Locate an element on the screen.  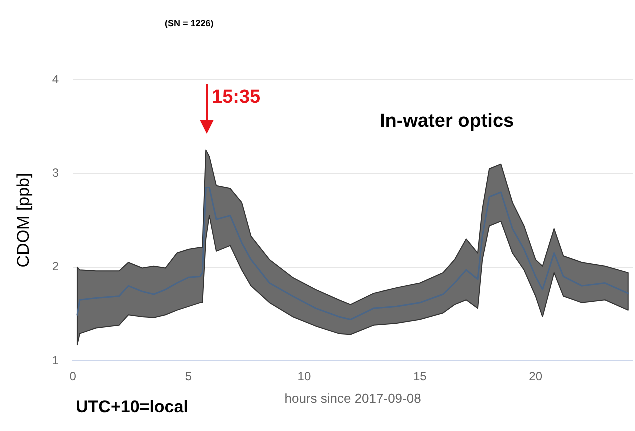
text: (SN = 1226) is located at coordinates (189, 23).